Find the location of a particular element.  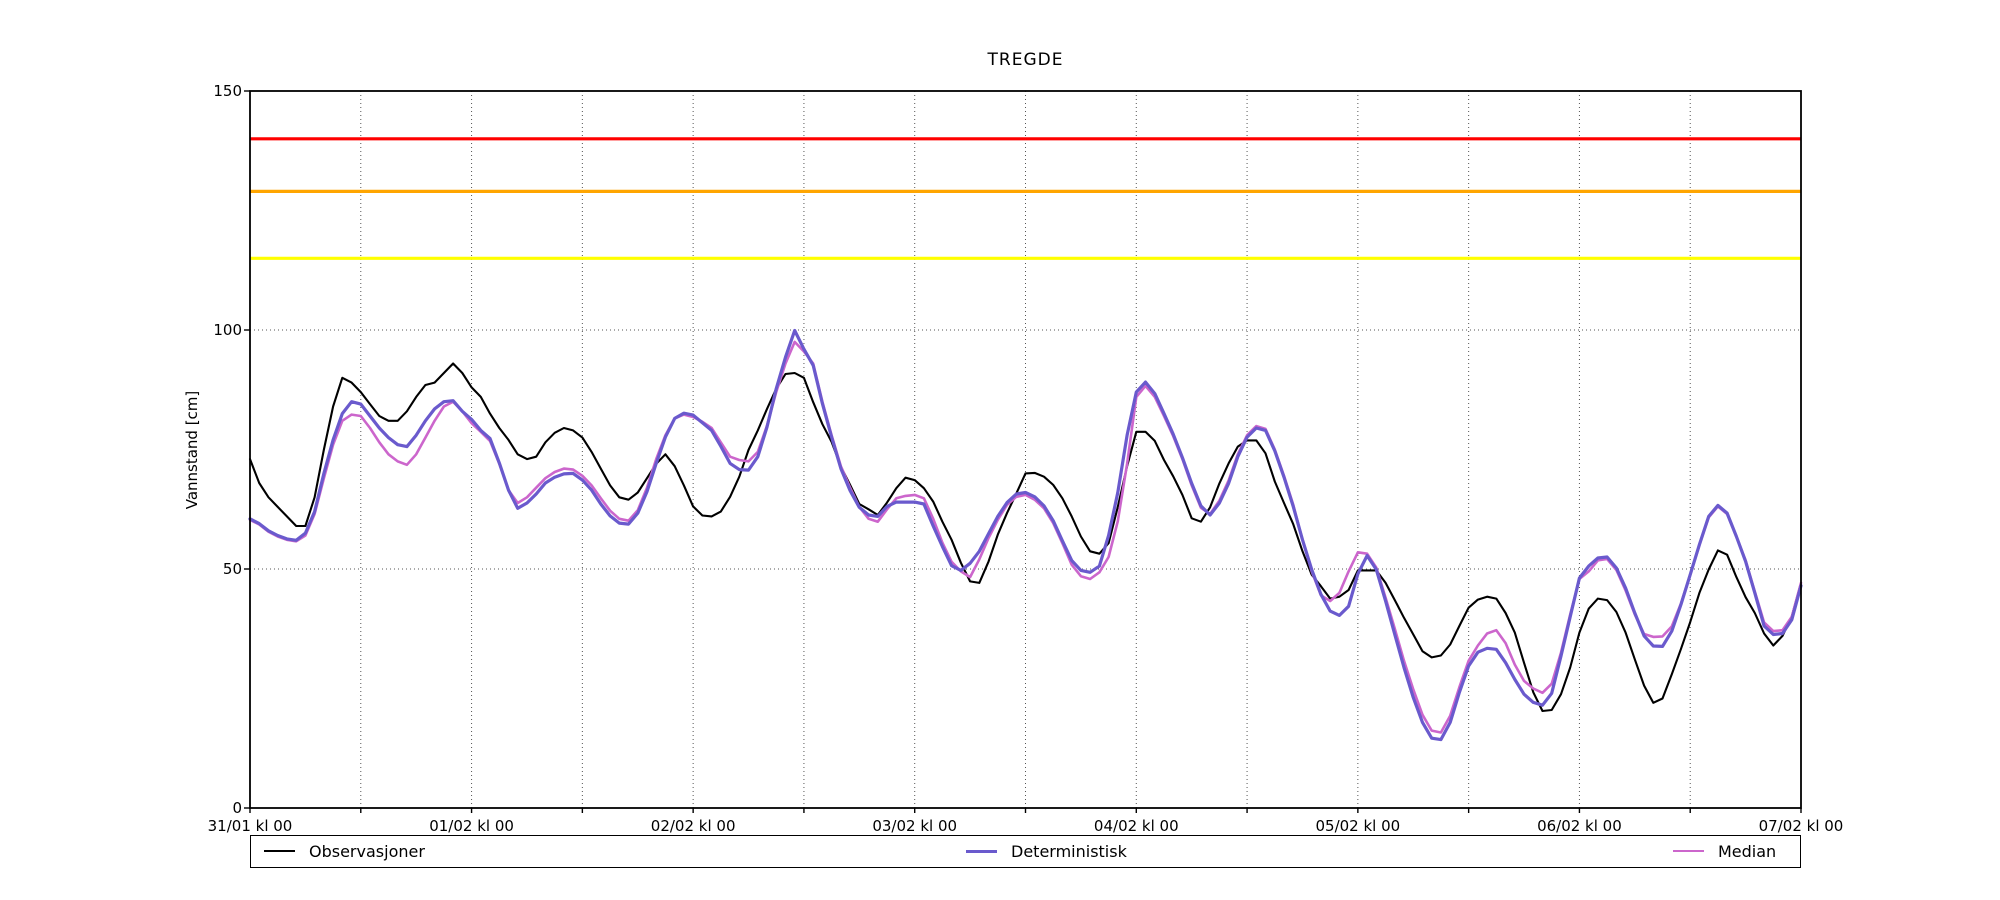

y-tick-label: 150 is located at coordinates (227, 91).